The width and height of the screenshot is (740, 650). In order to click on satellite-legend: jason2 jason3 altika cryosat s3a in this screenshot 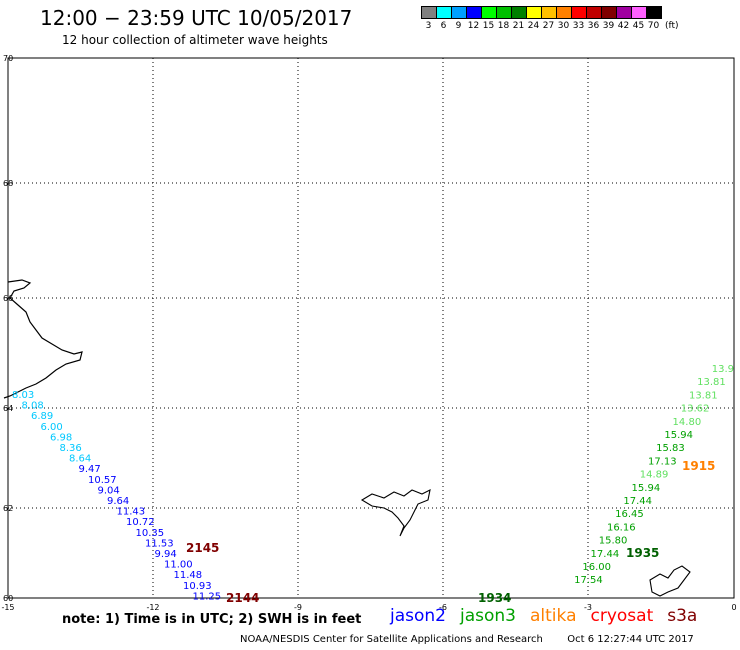, I will do `click(550, 616)`.